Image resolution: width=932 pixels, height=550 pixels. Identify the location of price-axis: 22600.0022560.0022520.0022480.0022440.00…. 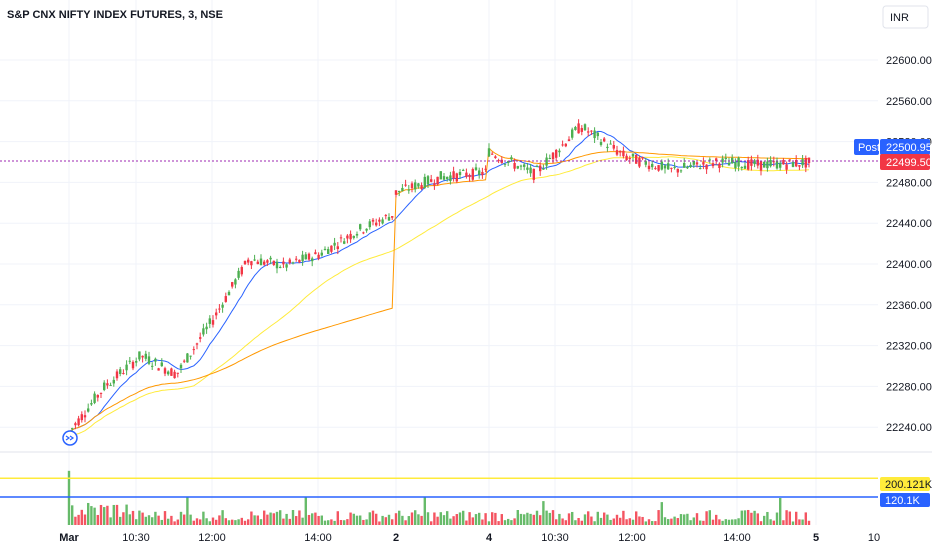
(909, 244).